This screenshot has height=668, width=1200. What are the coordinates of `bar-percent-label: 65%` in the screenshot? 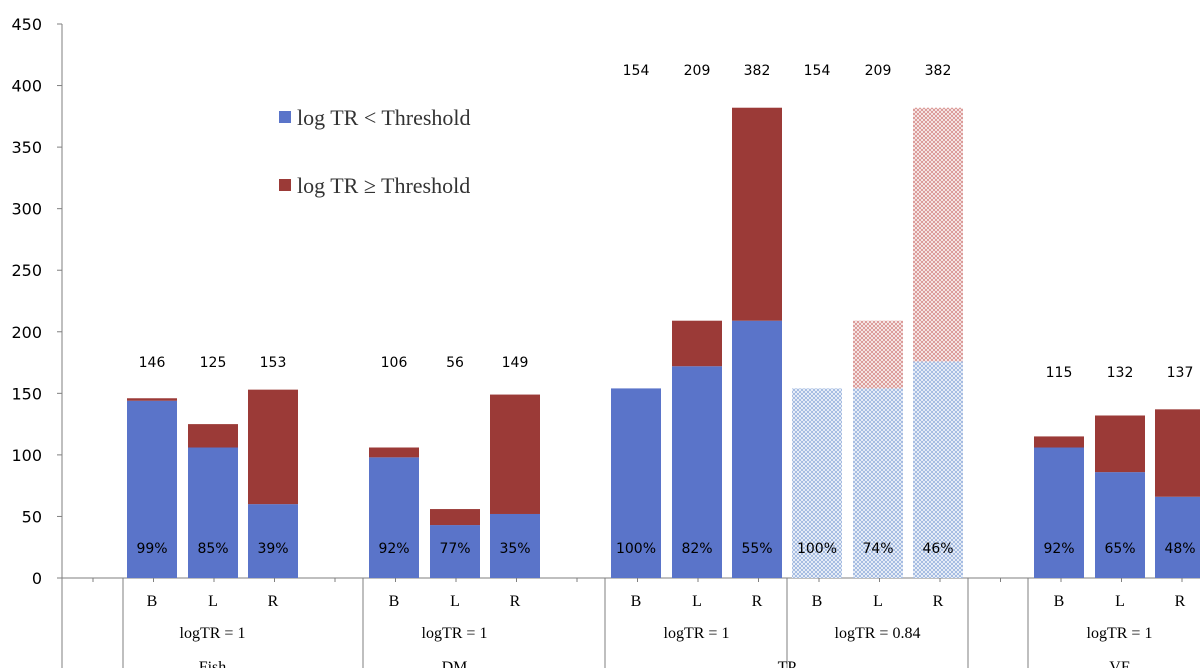 It's located at (1119, 549).